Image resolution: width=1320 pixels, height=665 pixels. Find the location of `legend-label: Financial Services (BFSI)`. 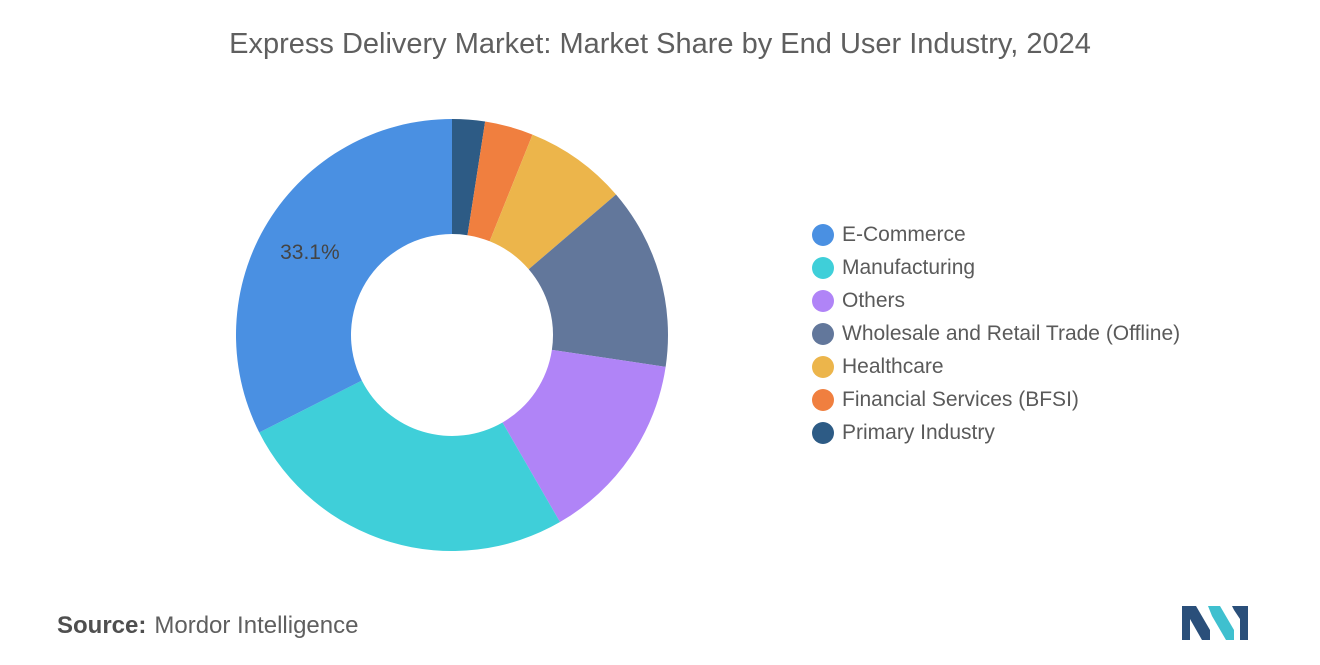

legend-label: Financial Services (BFSI) is located at coordinates (960, 399).